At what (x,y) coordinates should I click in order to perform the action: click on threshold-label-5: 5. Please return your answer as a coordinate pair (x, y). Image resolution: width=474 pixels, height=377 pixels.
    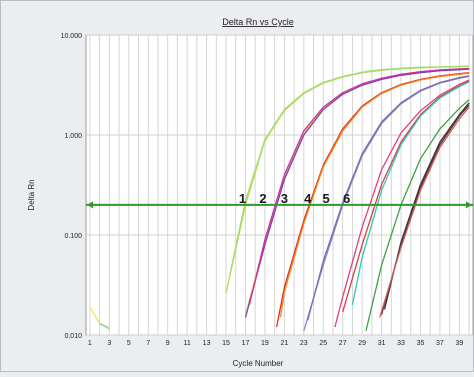
    Looking at the image, I should click on (326, 198).